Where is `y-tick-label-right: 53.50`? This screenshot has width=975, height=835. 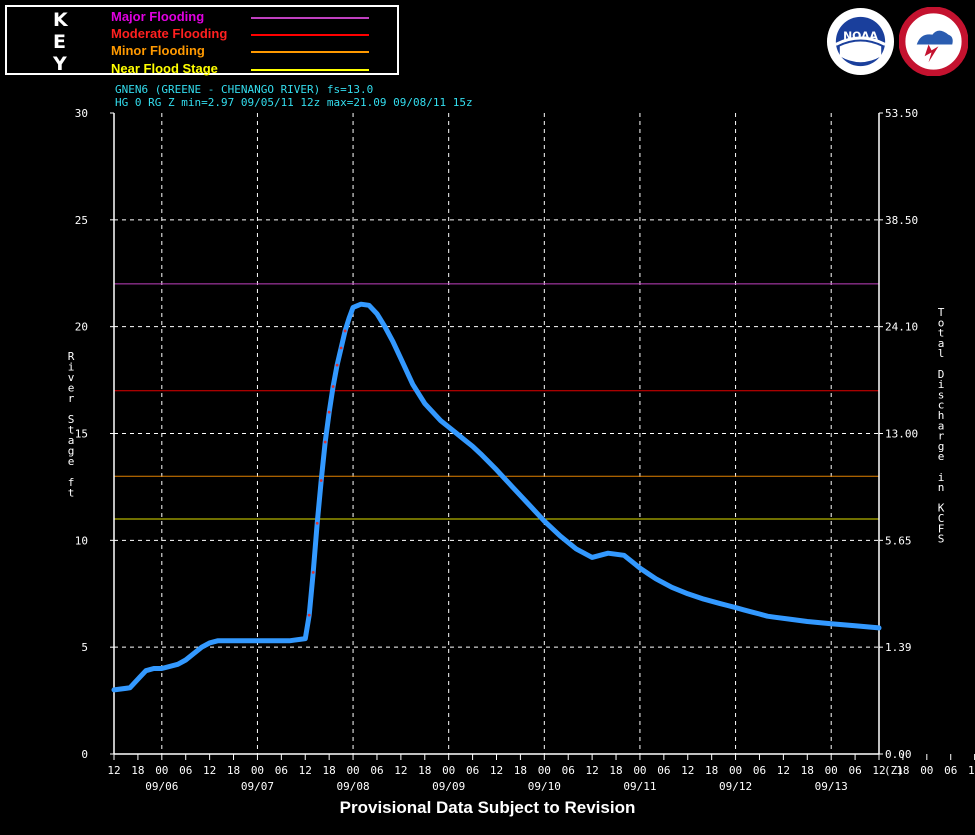 y-tick-label-right: 53.50 is located at coordinates (901, 113).